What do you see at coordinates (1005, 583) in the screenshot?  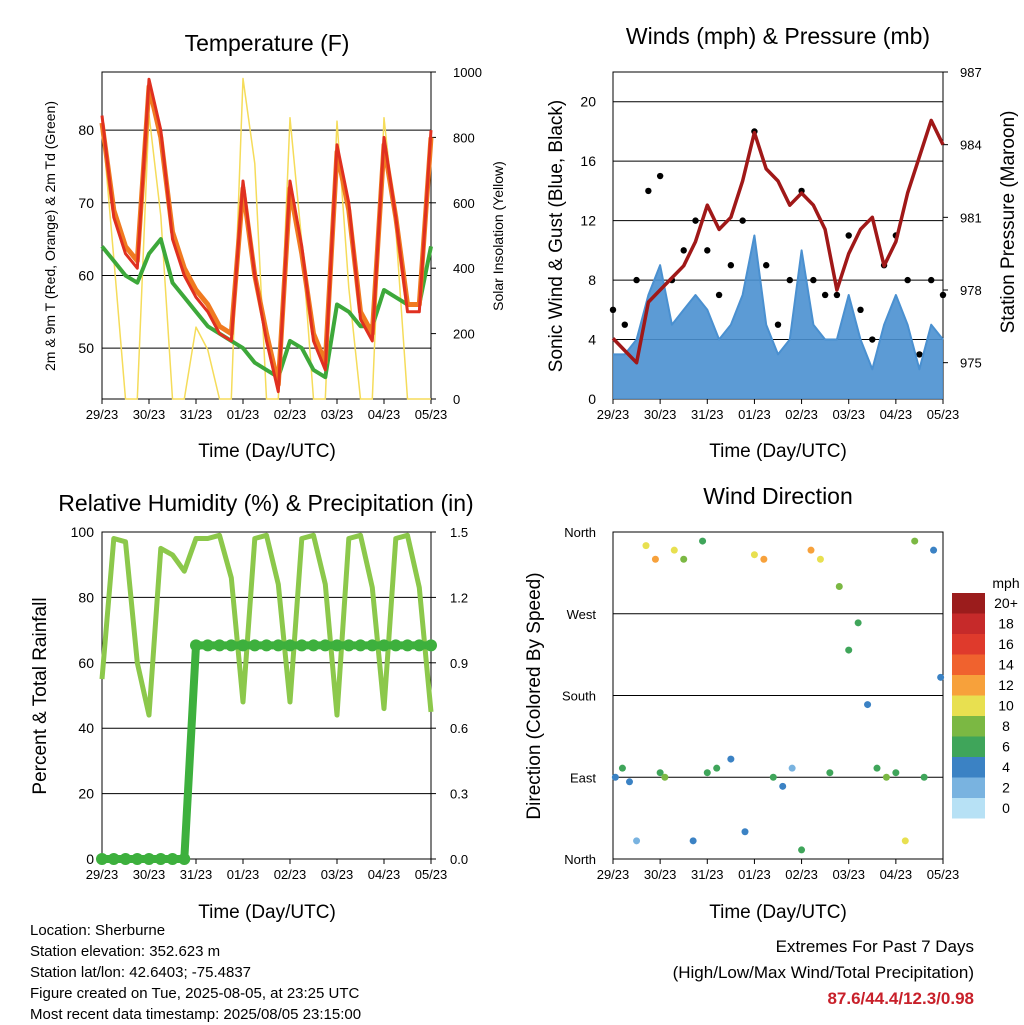 I see `speed-legend-unit: mph` at bounding box center [1005, 583].